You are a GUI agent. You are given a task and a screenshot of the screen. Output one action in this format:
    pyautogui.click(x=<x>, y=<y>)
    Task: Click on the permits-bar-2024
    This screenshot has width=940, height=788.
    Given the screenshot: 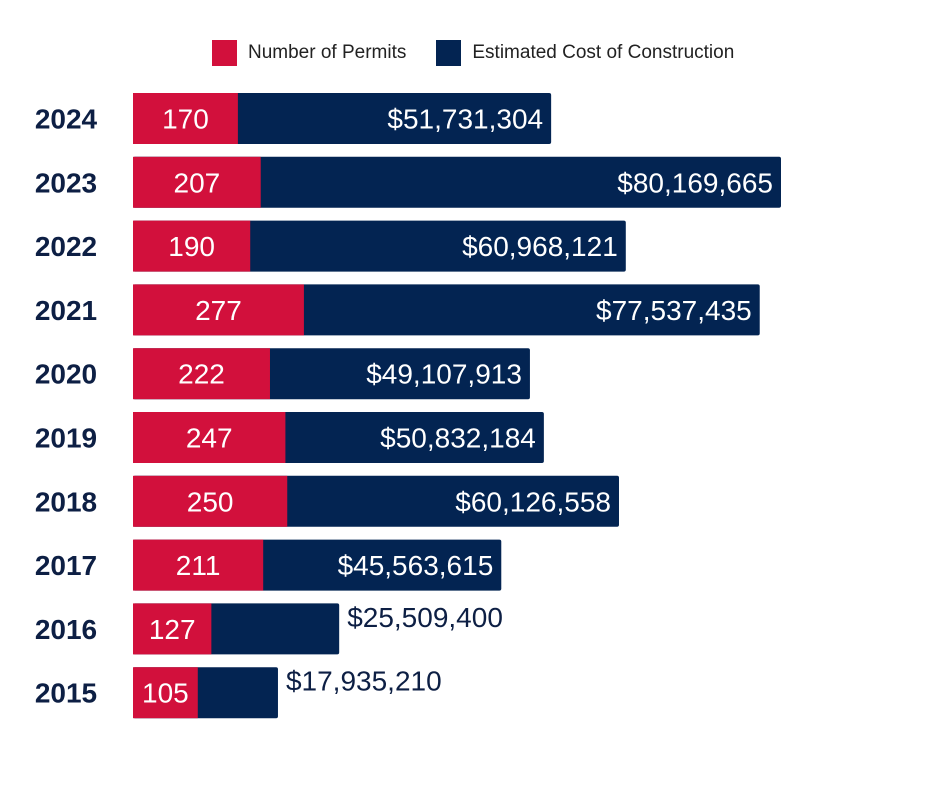 What is the action you would take?
    pyautogui.click(x=185, y=118)
    